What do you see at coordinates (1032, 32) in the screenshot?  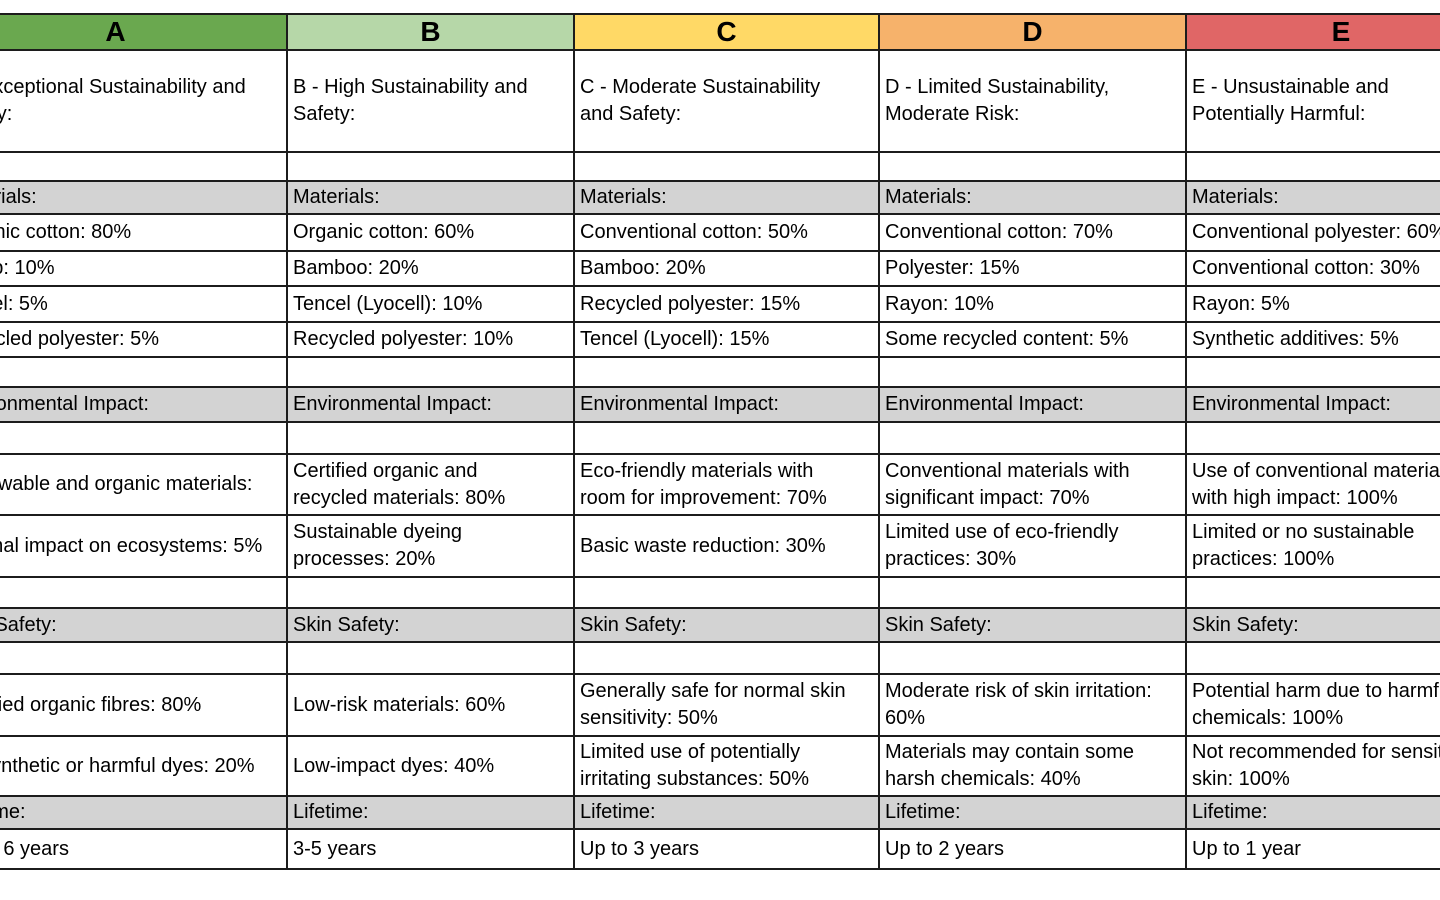 I see `column-header-D: D` at bounding box center [1032, 32].